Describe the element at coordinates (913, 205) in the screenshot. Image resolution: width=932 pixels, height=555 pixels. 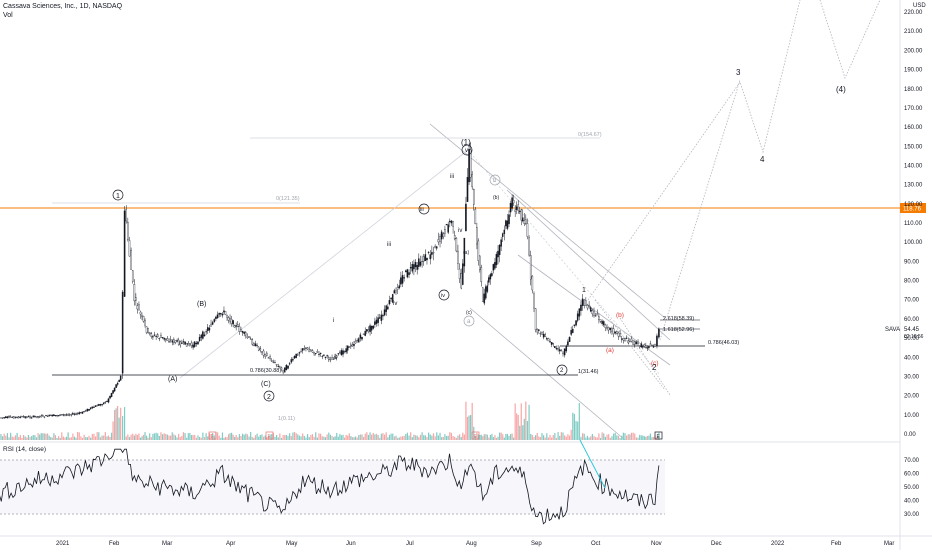
I see `price-tick-label: 120.00` at that location.